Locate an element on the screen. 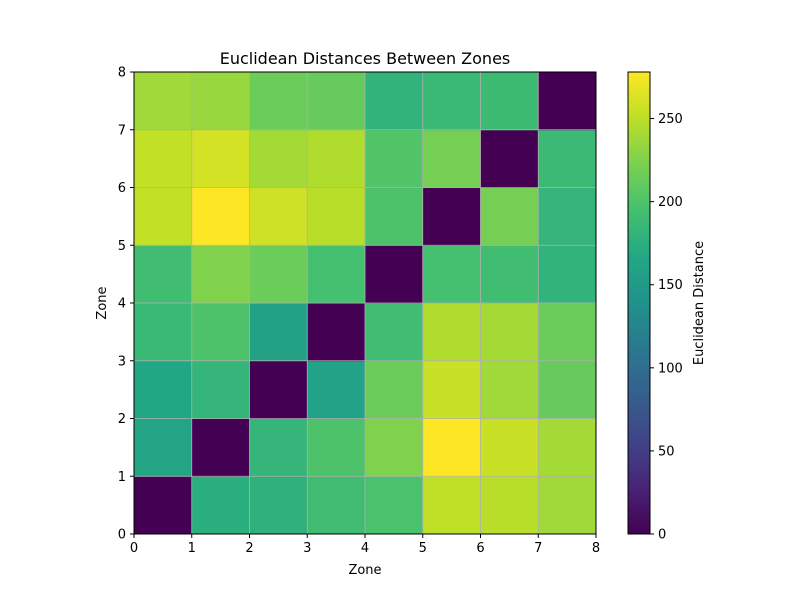 The height and width of the screenshot is (604, 800). colorbar-tick-label: 200 is located at coordinates (670, 202).